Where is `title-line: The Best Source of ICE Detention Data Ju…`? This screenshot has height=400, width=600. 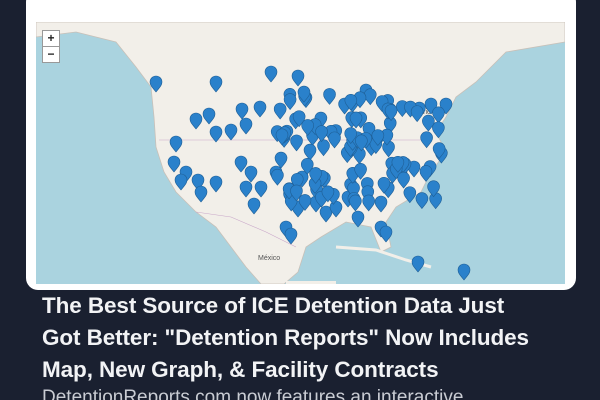
title-line: The Best Source of ICE Detention Data Ju… is located at coordinates (273, 305).